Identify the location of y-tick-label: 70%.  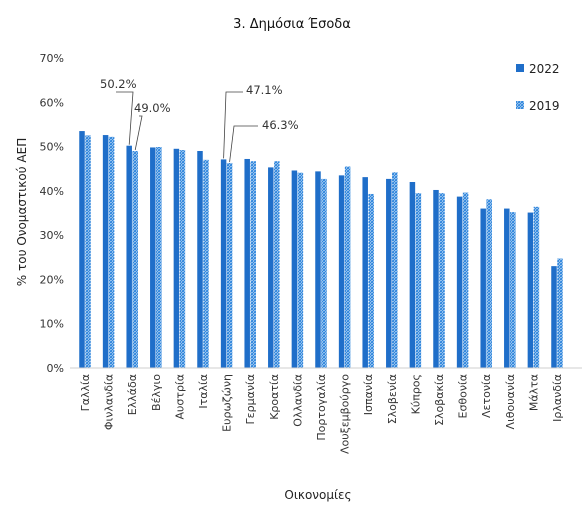
(52, 58).